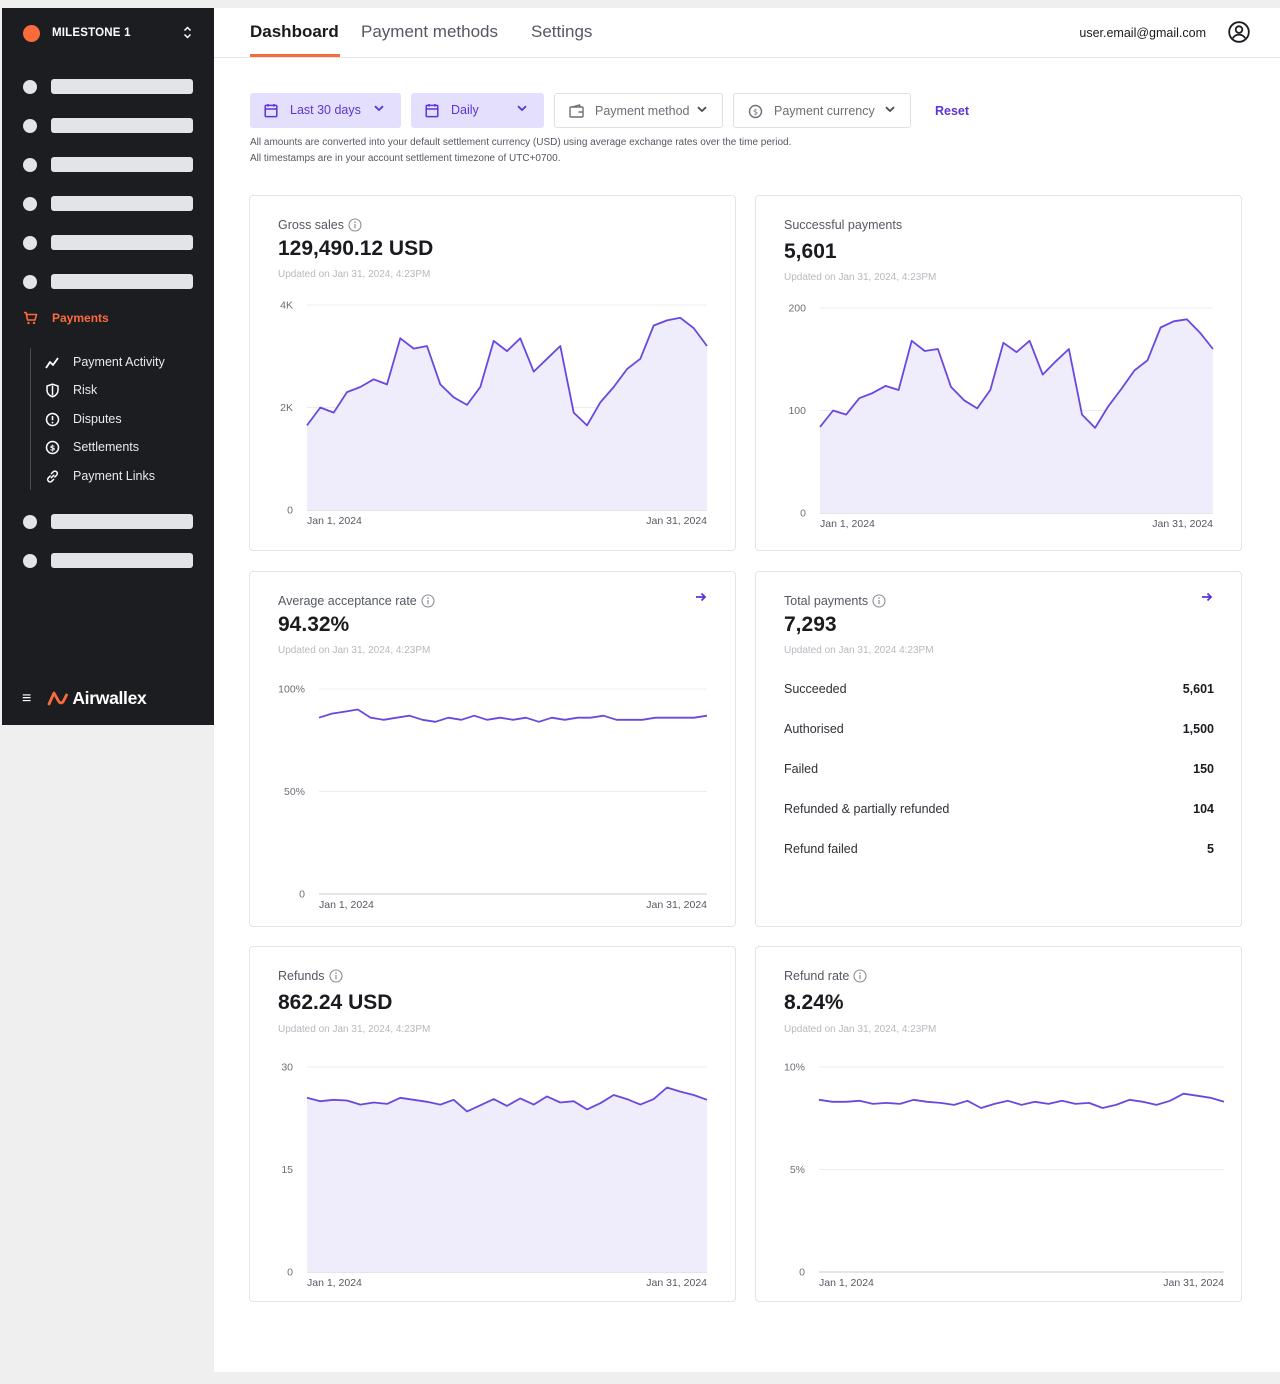 This screenshot has height=1384, width=1280. What do you see at coordinates (465, 110) in the screenshot?
I see `granularity-value: Daily` at bounding box center [465, 110].